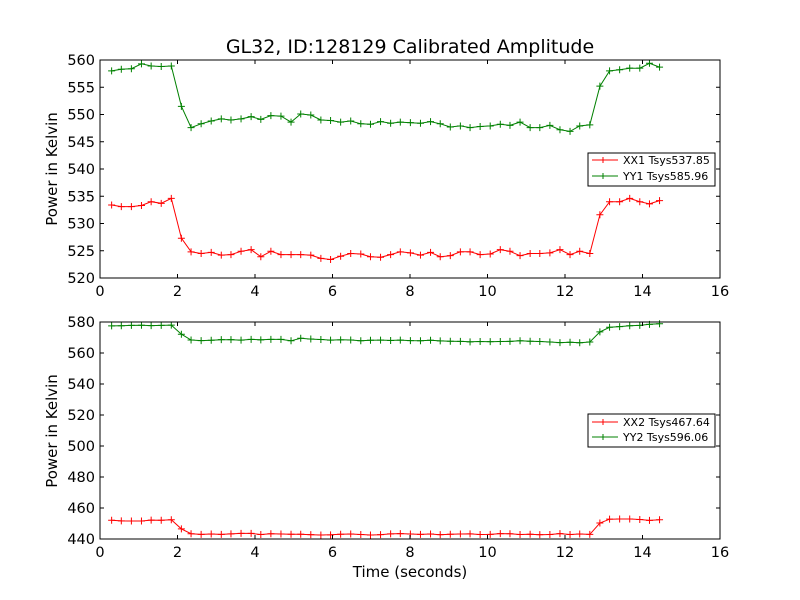  I want to click on top-x-tick-label: 10, so click(487, 292).